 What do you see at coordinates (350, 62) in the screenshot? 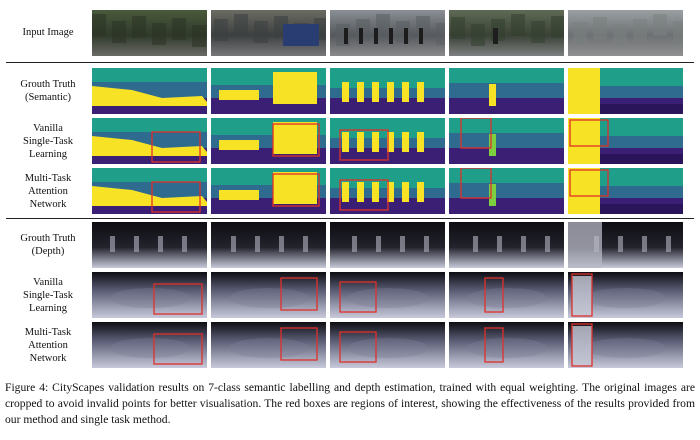
I see `separator-top` at bounding box center [350, 62].